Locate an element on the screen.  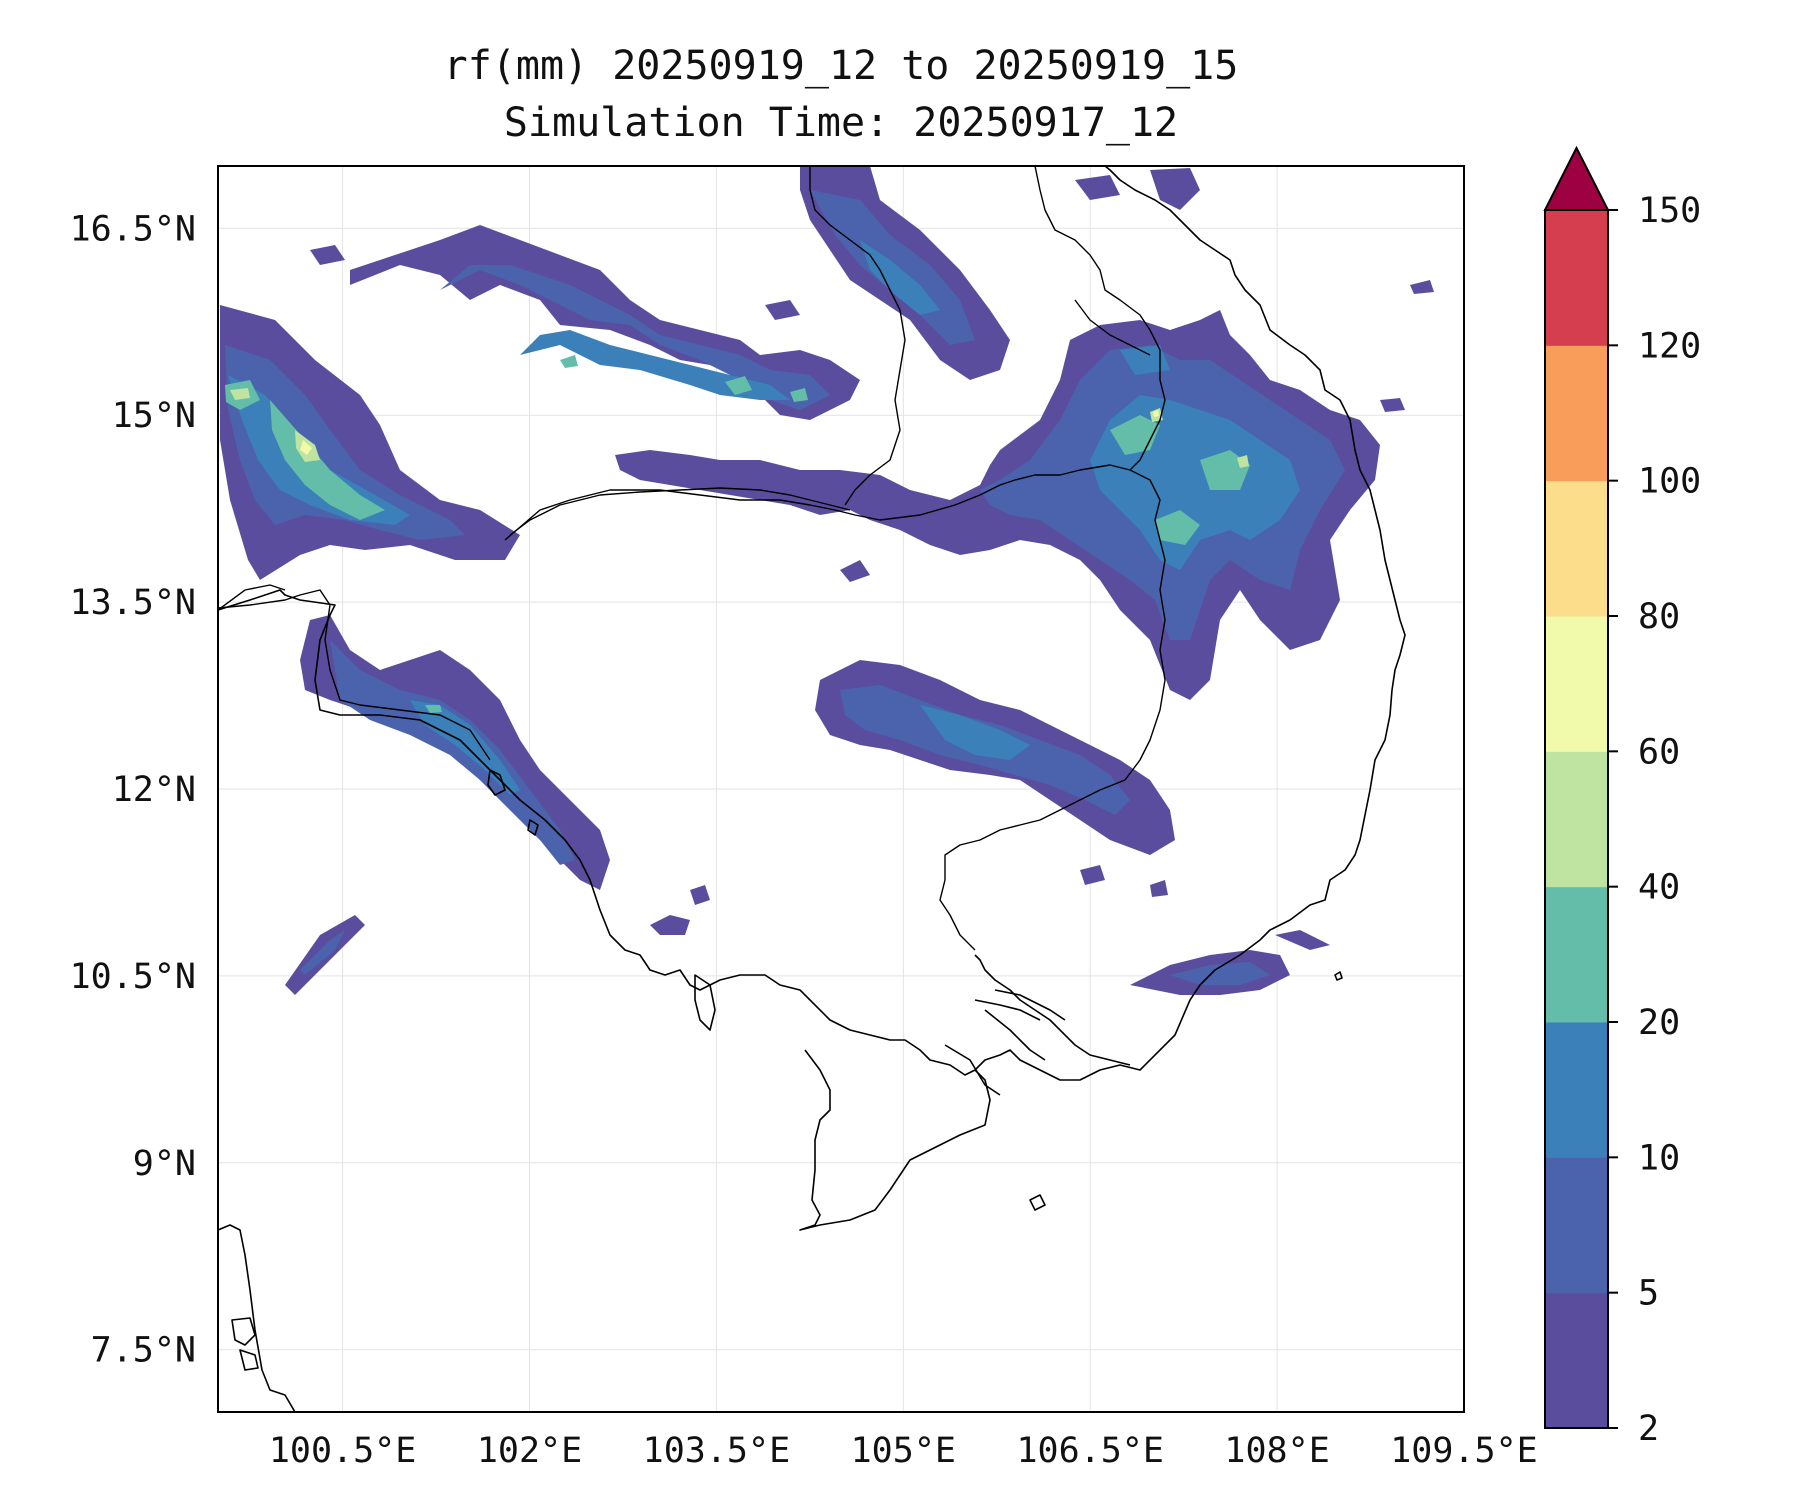
laos-vietnam-border is located at coordinates (1100, 318).